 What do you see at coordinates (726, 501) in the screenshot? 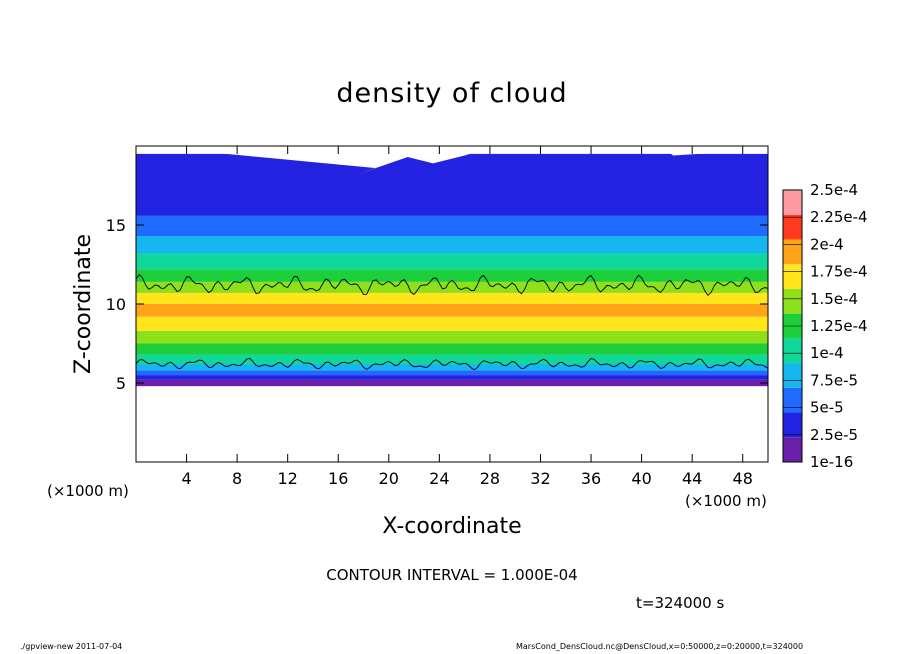
I see `x-unit-label-secondary: (×1000 m)` at bounding box center [726, 501].